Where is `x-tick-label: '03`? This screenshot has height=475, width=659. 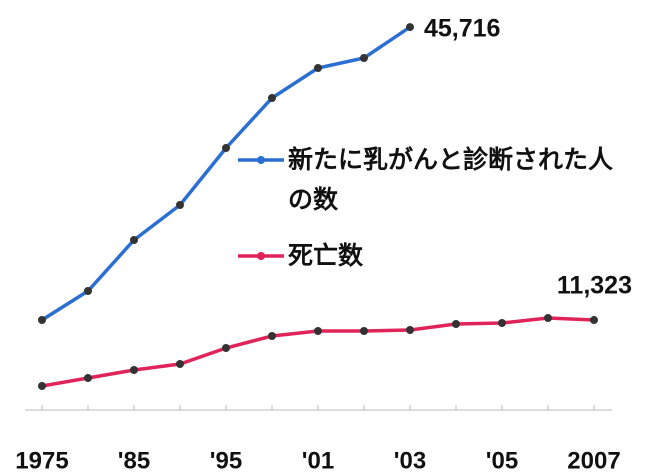 x-tick-label: '03 is located at coordinates (410, 460).